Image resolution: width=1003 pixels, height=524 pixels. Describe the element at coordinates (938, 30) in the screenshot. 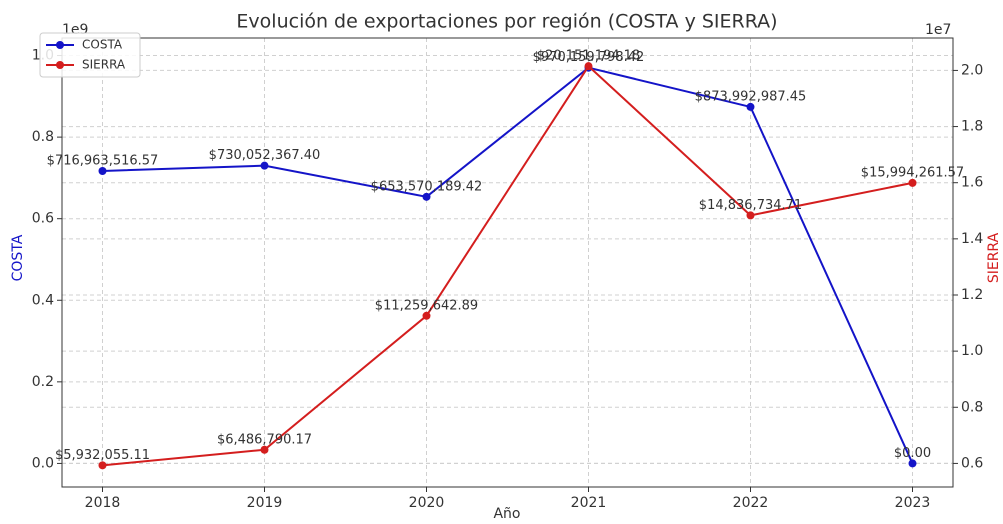

I see `y2-offset-label: 1e7` at that location.